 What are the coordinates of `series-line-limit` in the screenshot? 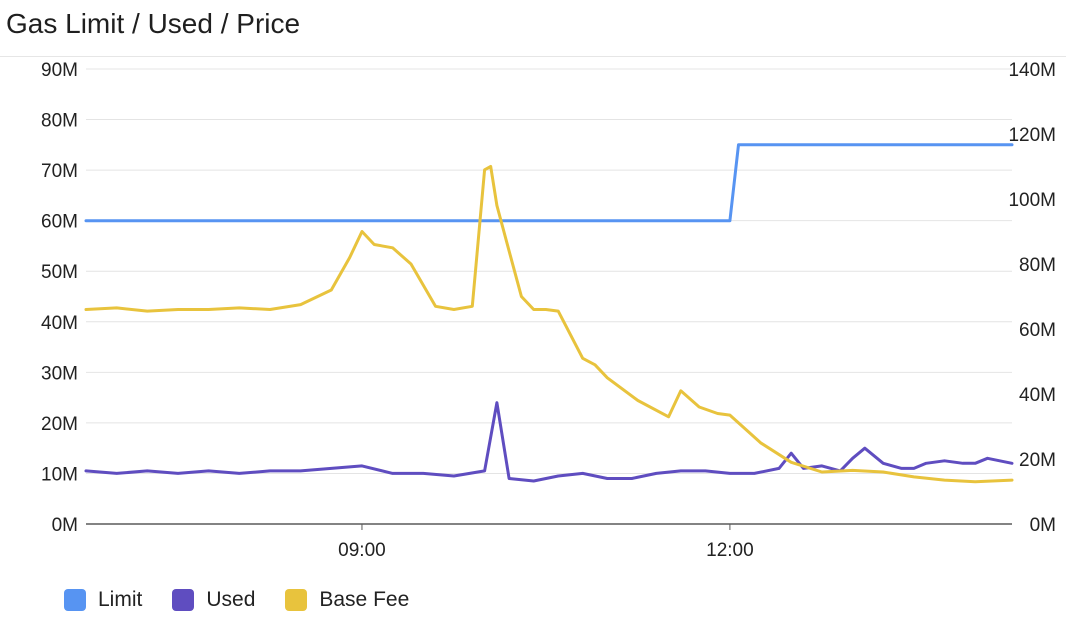 It's located at (549, 183).